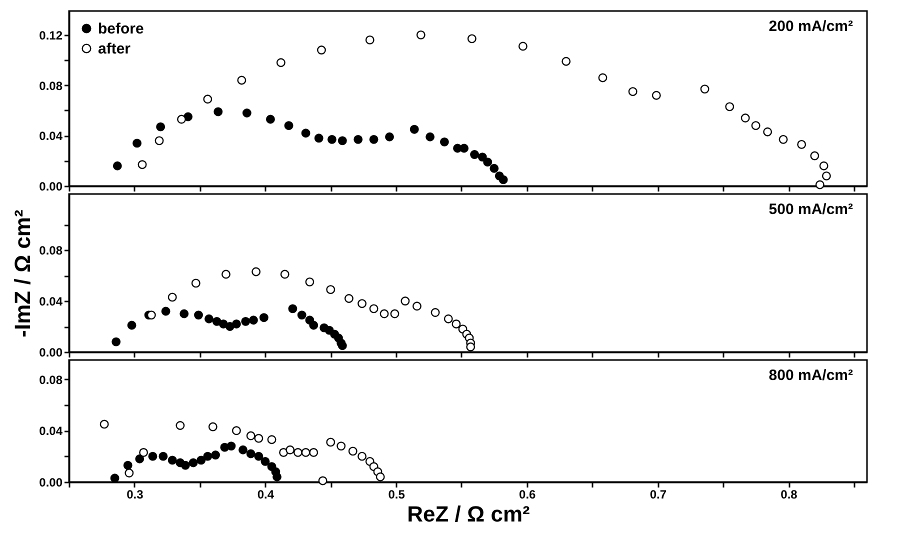  I want to click on legend-label: after, so click(114, 49).